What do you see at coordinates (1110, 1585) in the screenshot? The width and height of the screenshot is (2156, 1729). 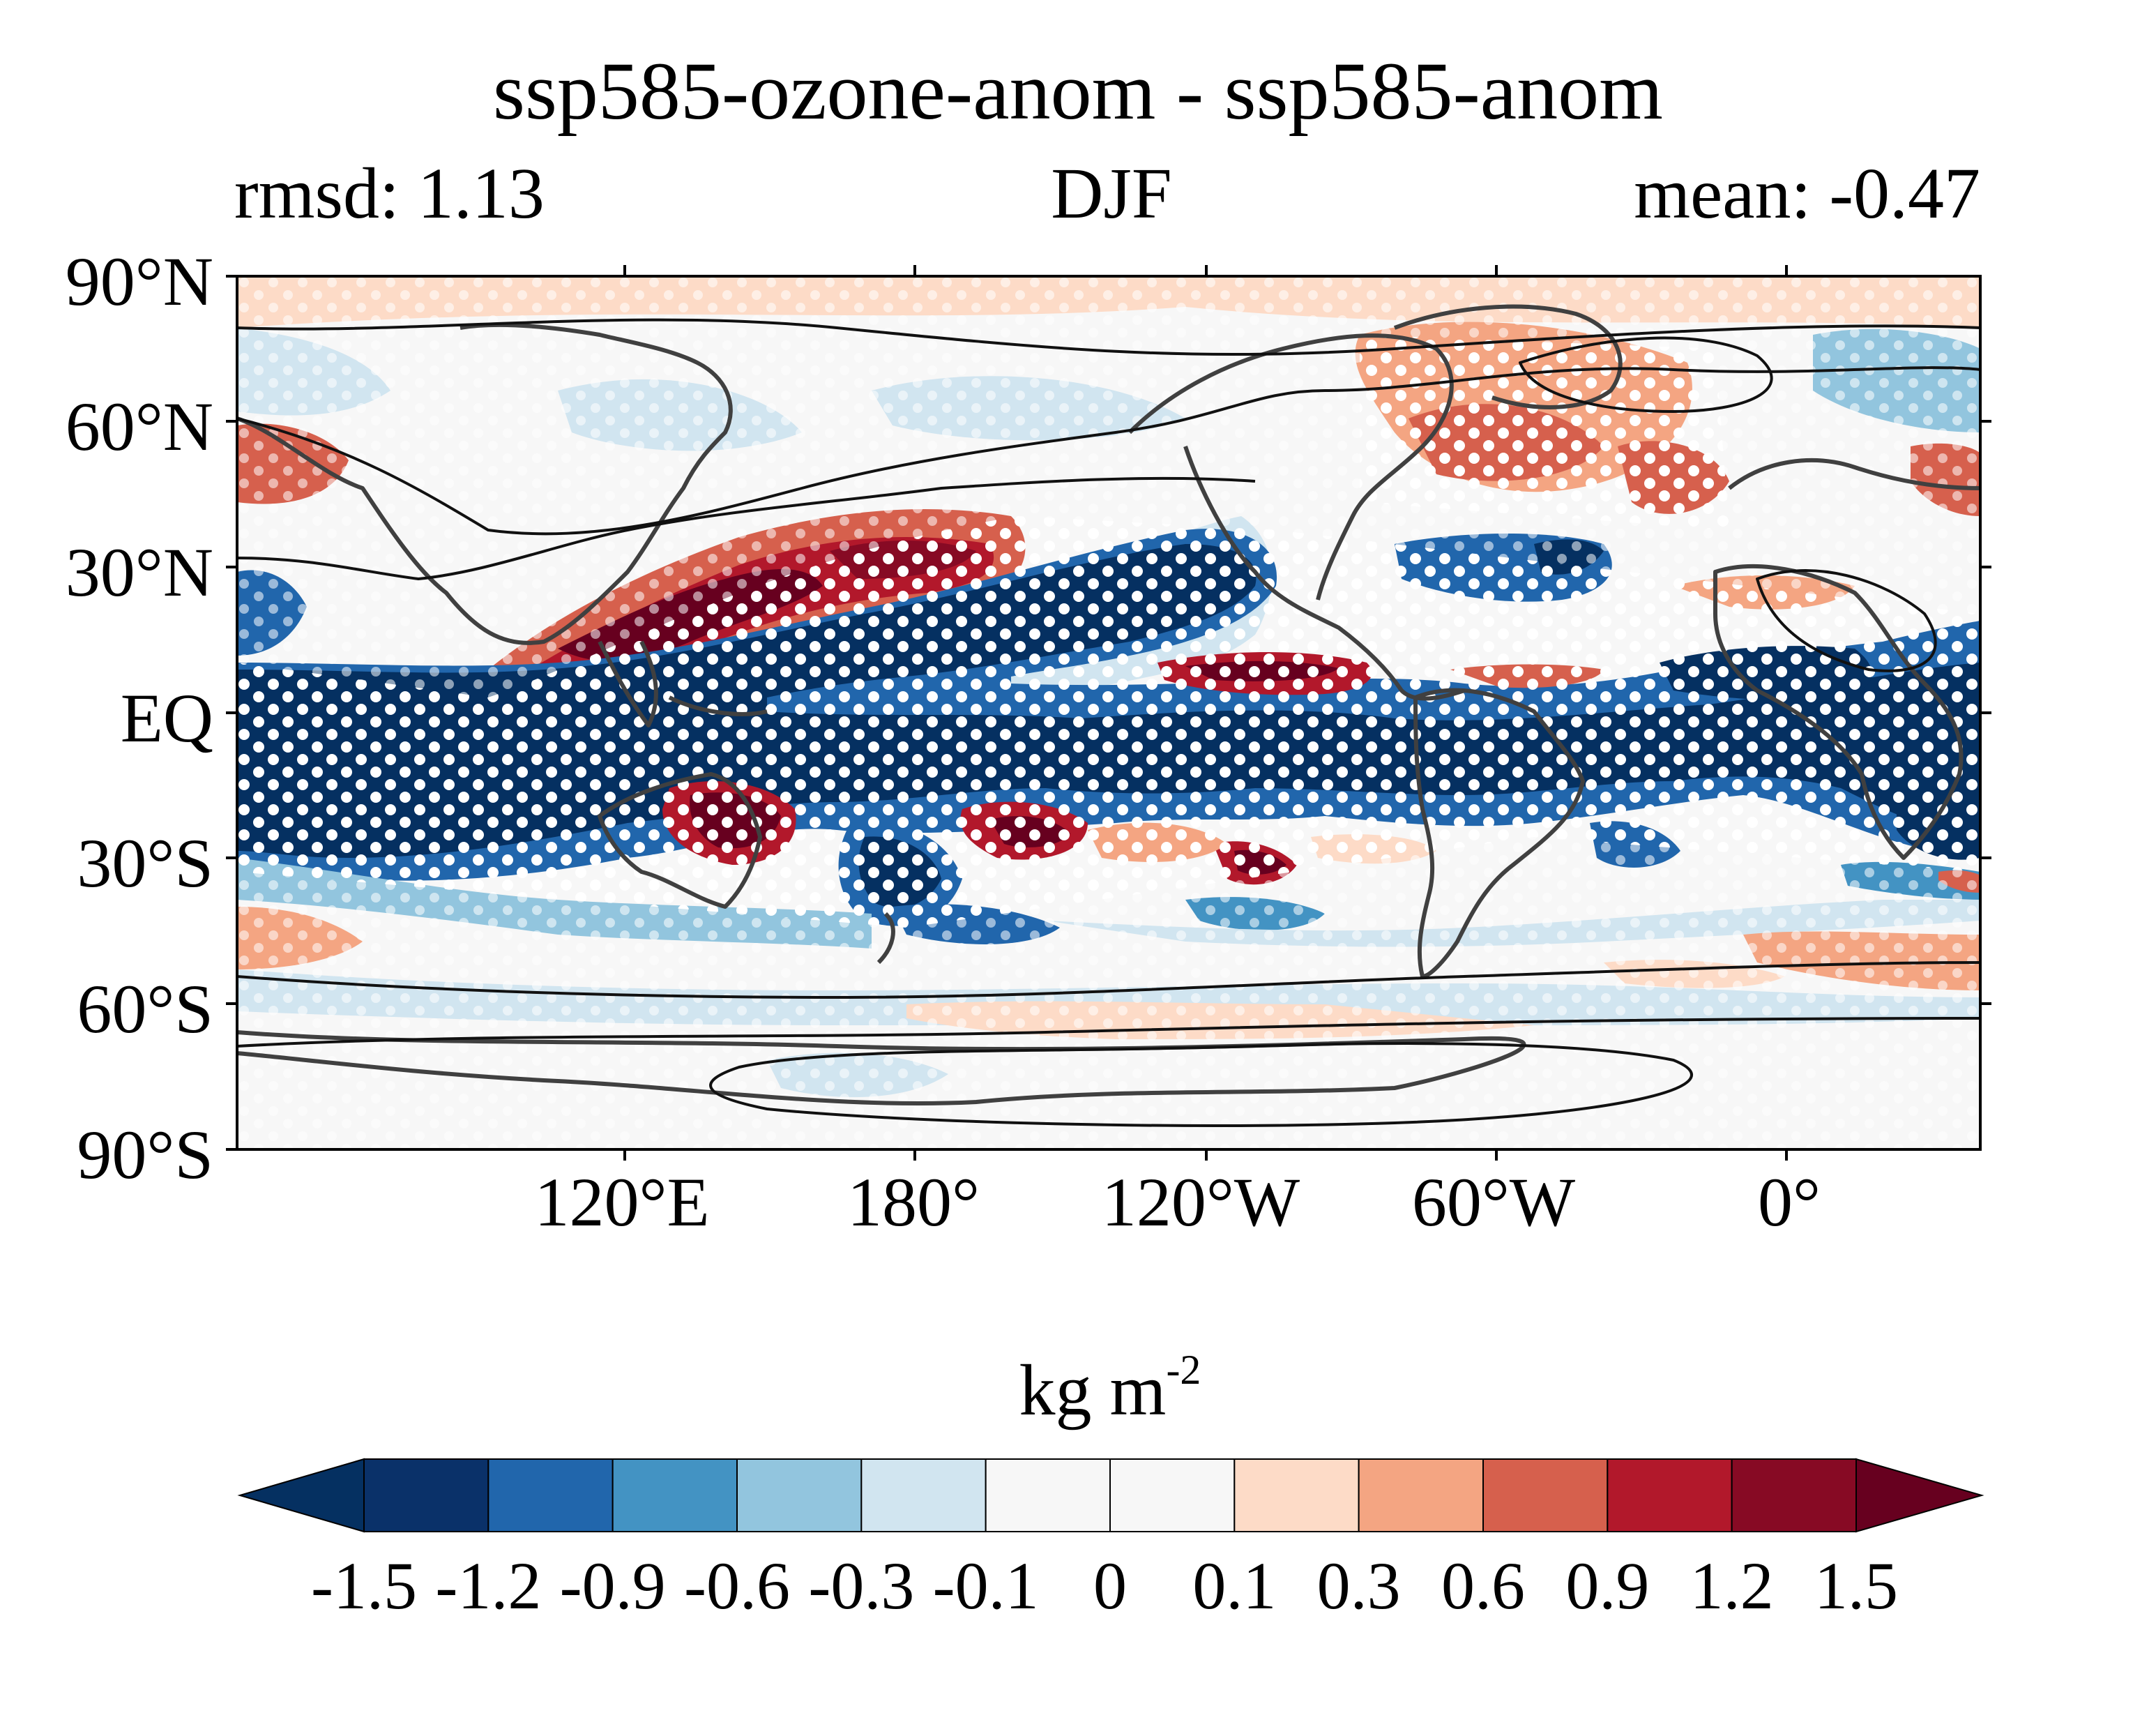 I see `colorbar-tick-label: 0` at bounding box center [1110, 1585].